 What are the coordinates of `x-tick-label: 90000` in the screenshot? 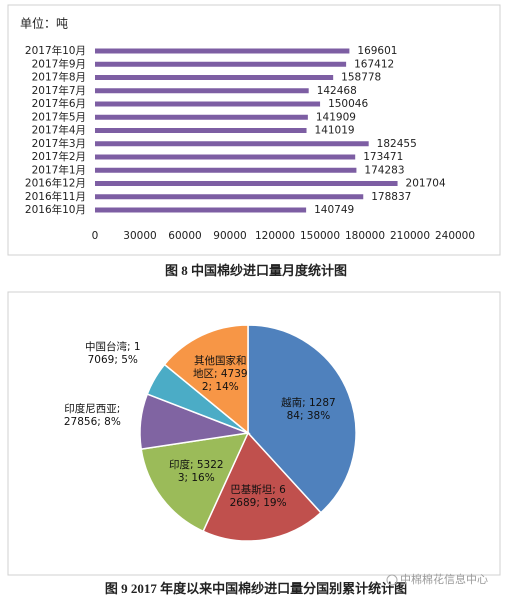 It's located at (229, 236).